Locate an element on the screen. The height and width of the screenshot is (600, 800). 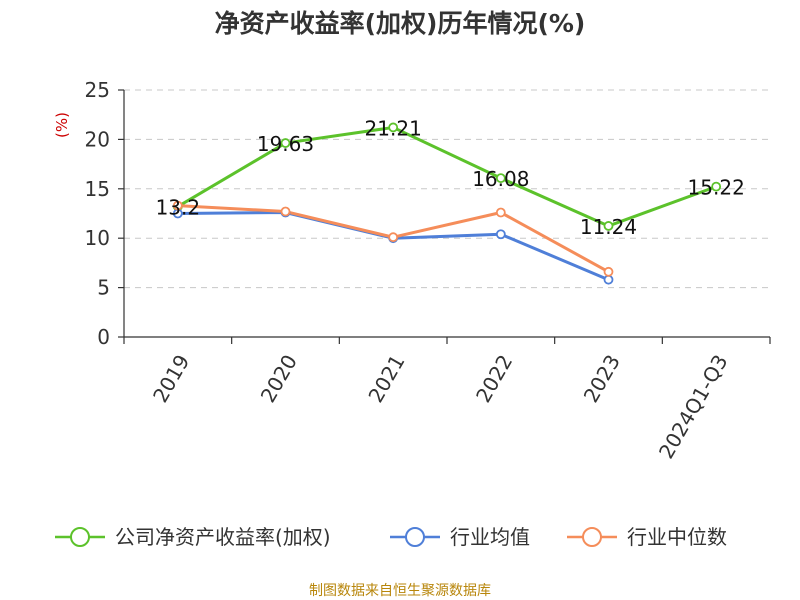
data-label: 21.21 is located at coordinates (393, 128).